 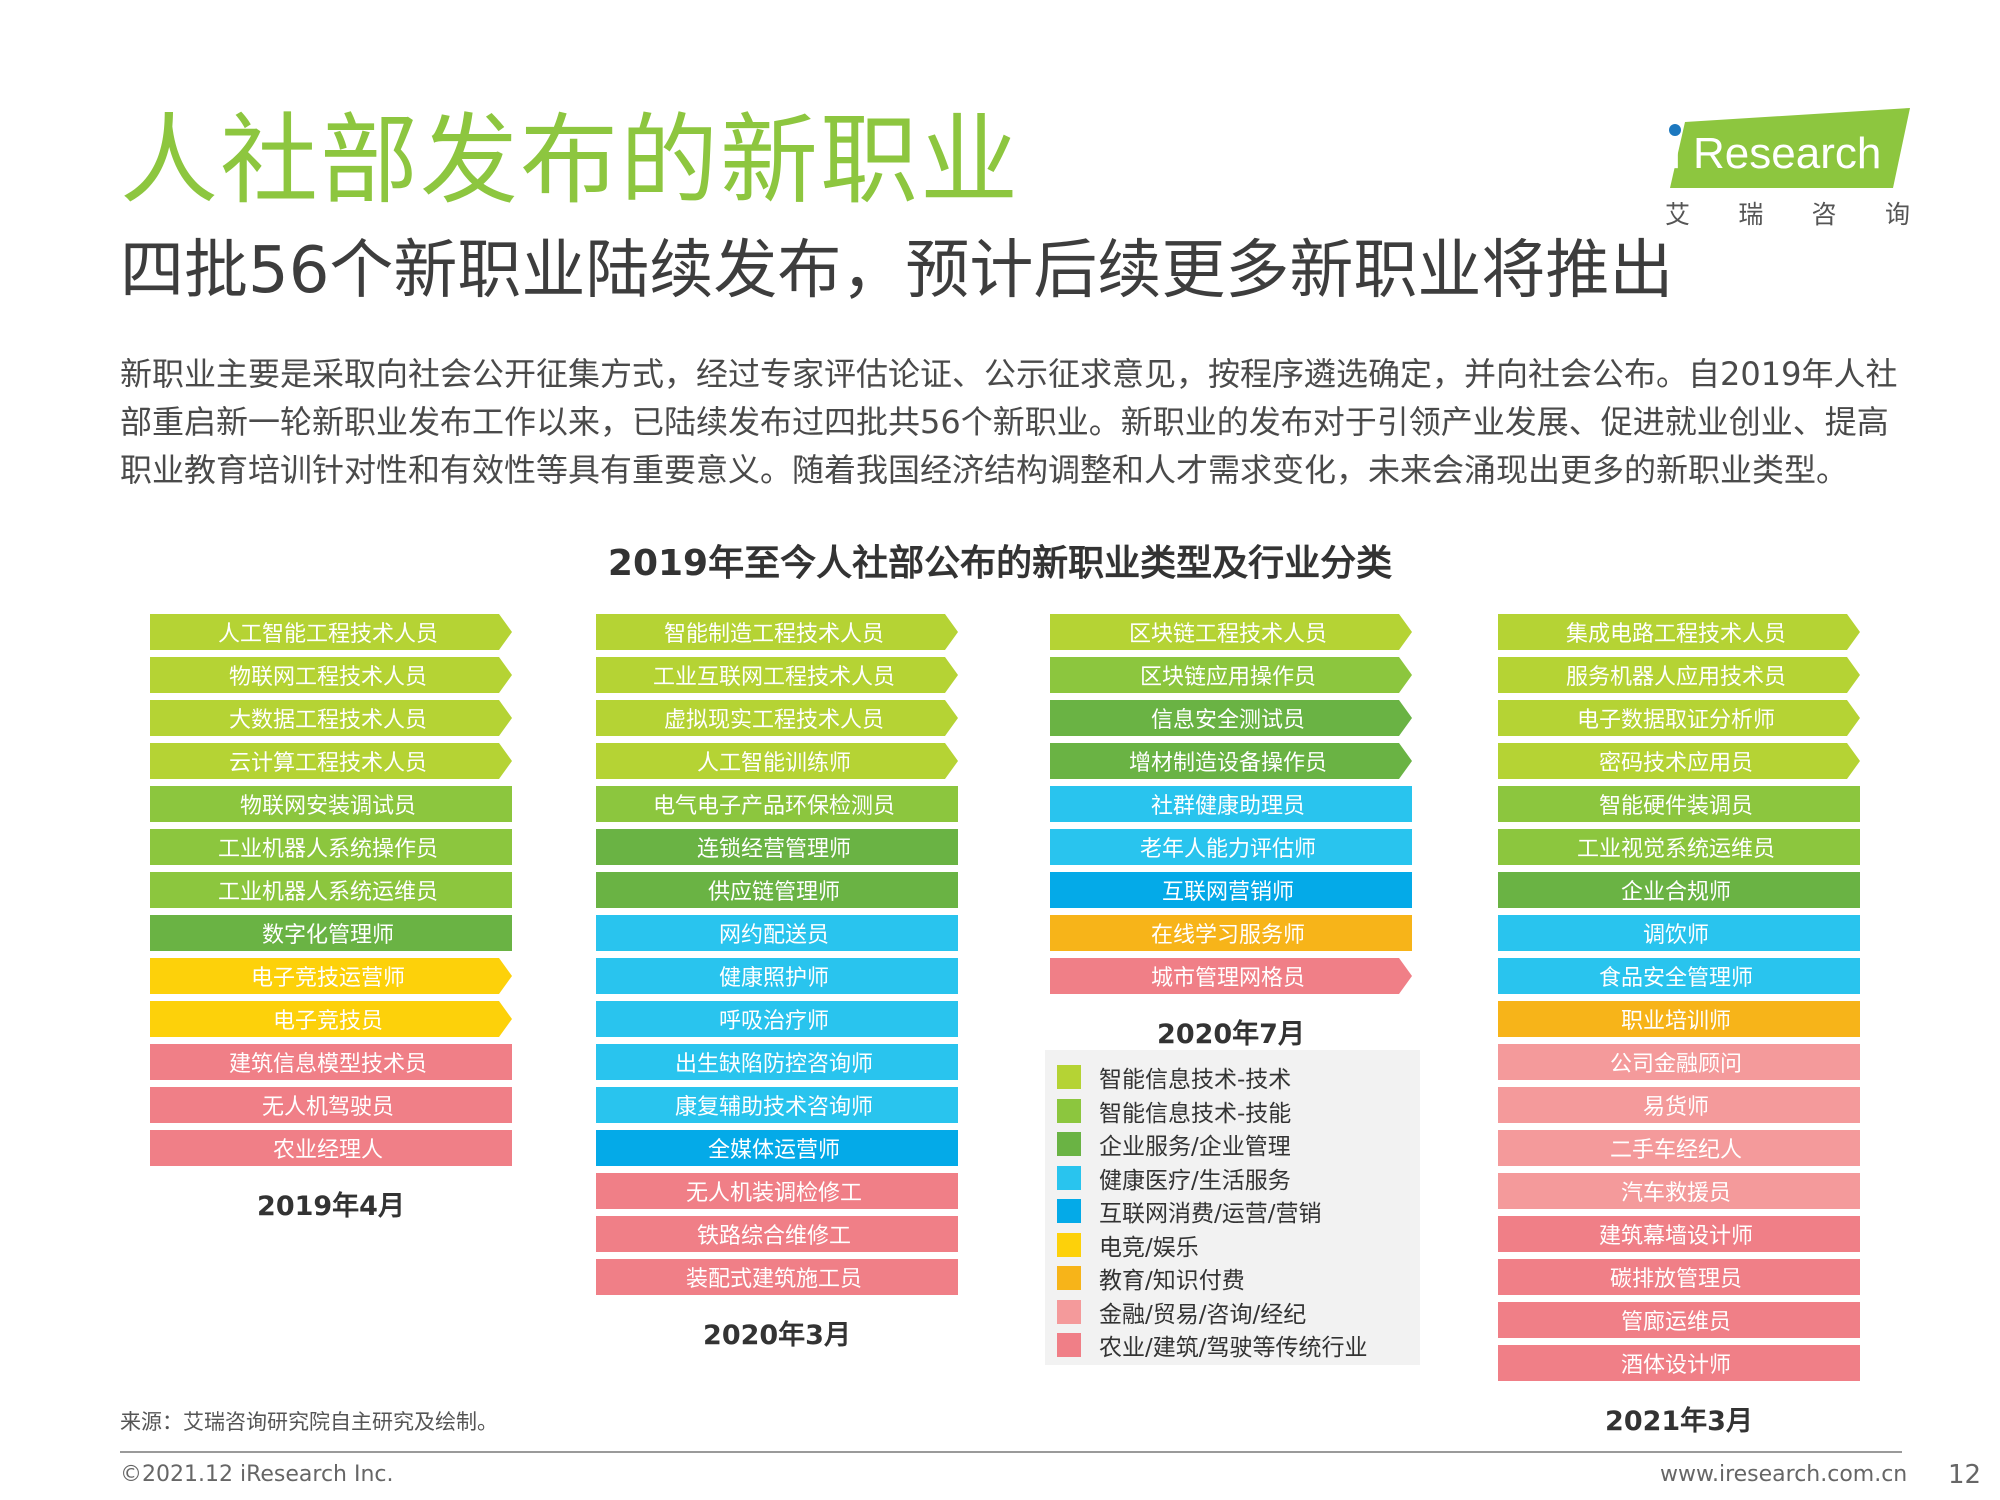 I want to click on occupation-item: 信息安全测试员, so click(x=1231, y=718).